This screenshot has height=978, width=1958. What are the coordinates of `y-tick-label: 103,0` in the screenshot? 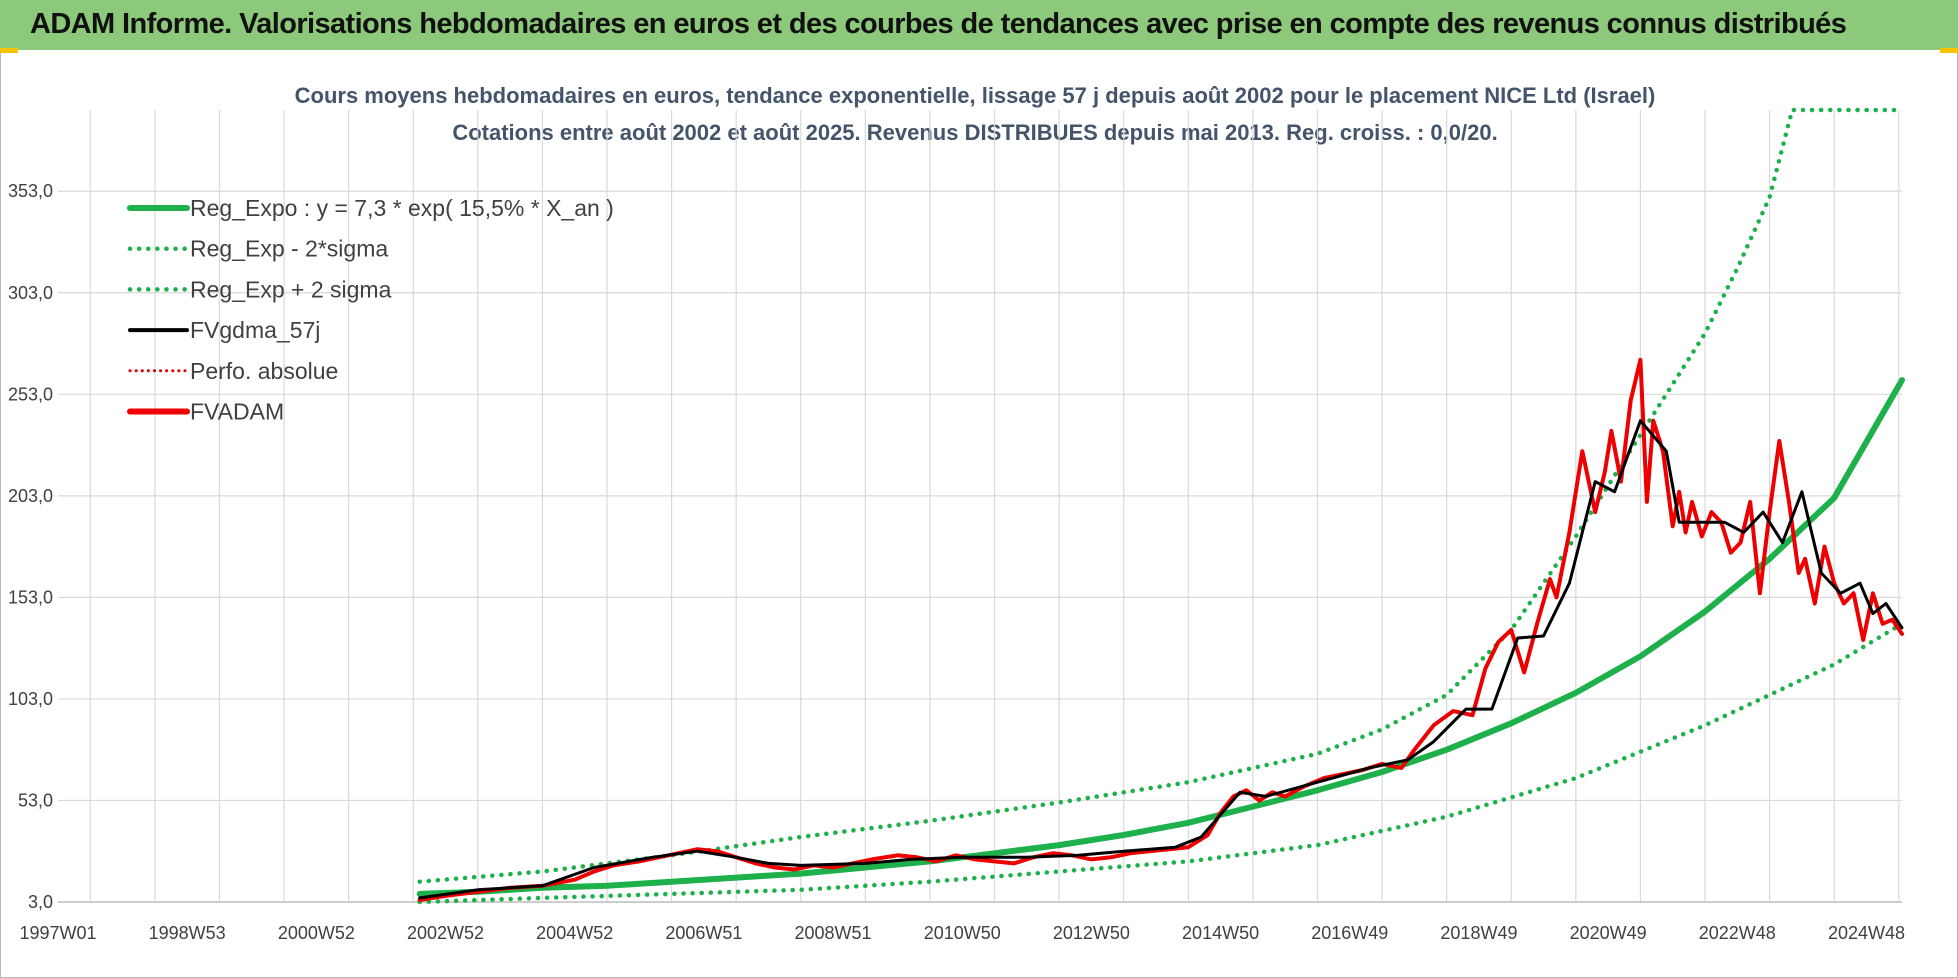 It's located at (30, 699).